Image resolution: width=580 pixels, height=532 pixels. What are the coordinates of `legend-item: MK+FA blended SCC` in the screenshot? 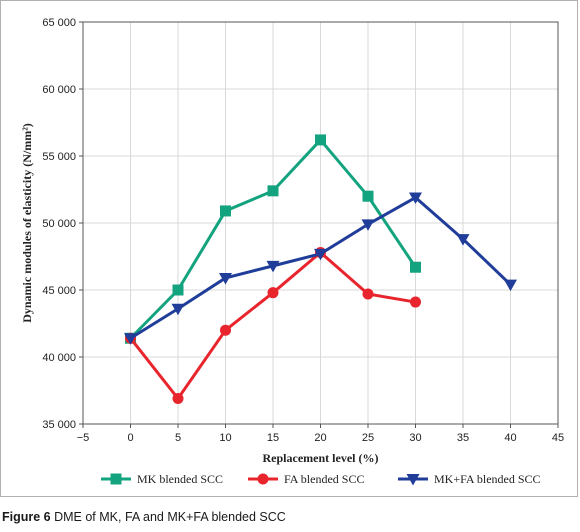 It's located at (469, 479).